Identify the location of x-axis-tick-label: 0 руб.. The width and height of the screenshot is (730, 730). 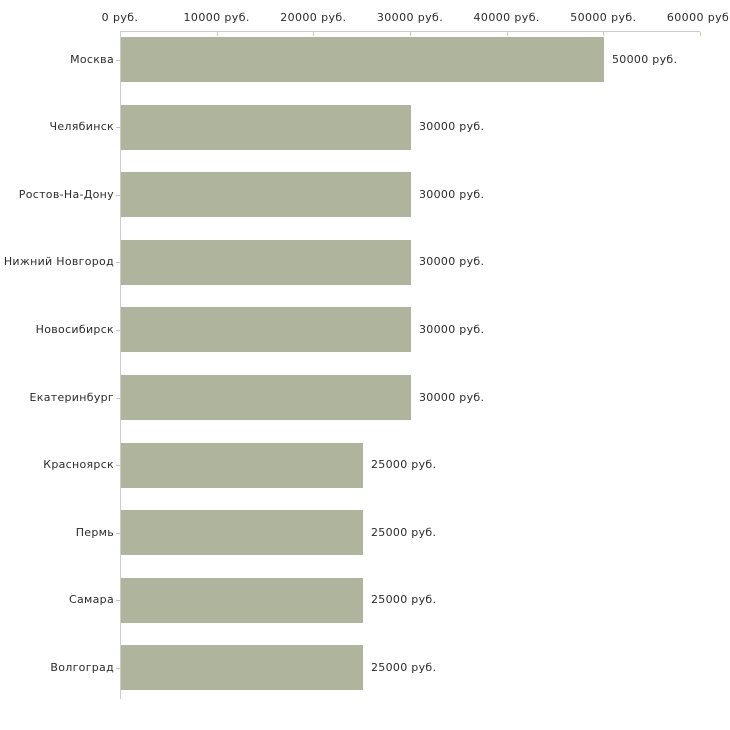
(120, 17).